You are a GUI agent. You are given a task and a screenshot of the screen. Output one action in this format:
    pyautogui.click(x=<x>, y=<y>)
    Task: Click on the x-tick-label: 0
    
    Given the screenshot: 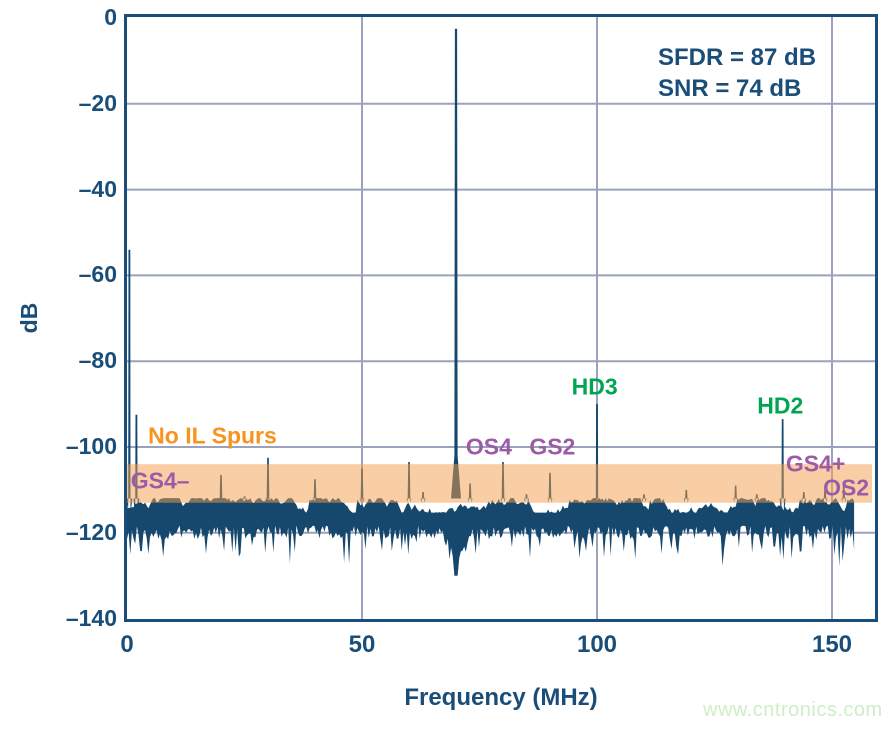 What is the action you would take?
    pyautogui.click(x=127, y=644)
    